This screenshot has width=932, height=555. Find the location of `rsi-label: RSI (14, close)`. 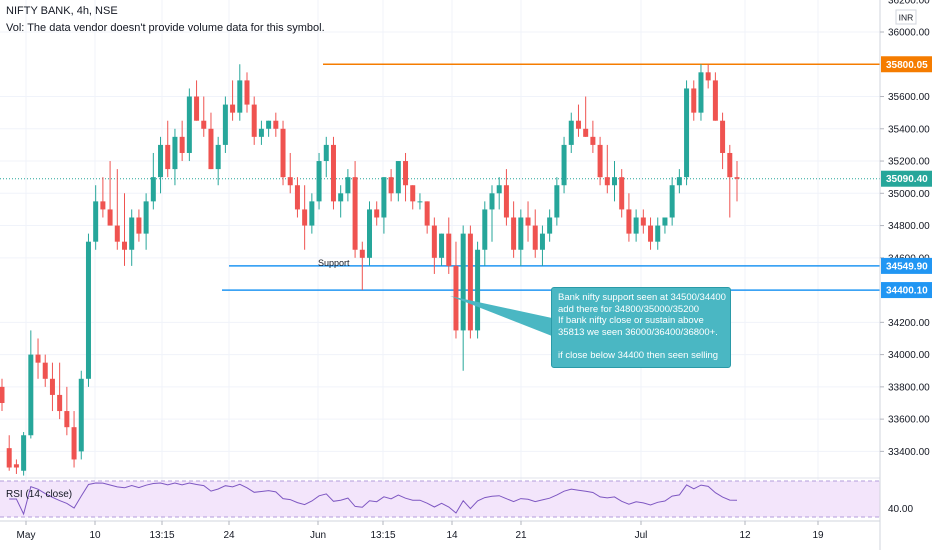

rsi-label: RSI (14, close) is located at coordinates (39, 494).